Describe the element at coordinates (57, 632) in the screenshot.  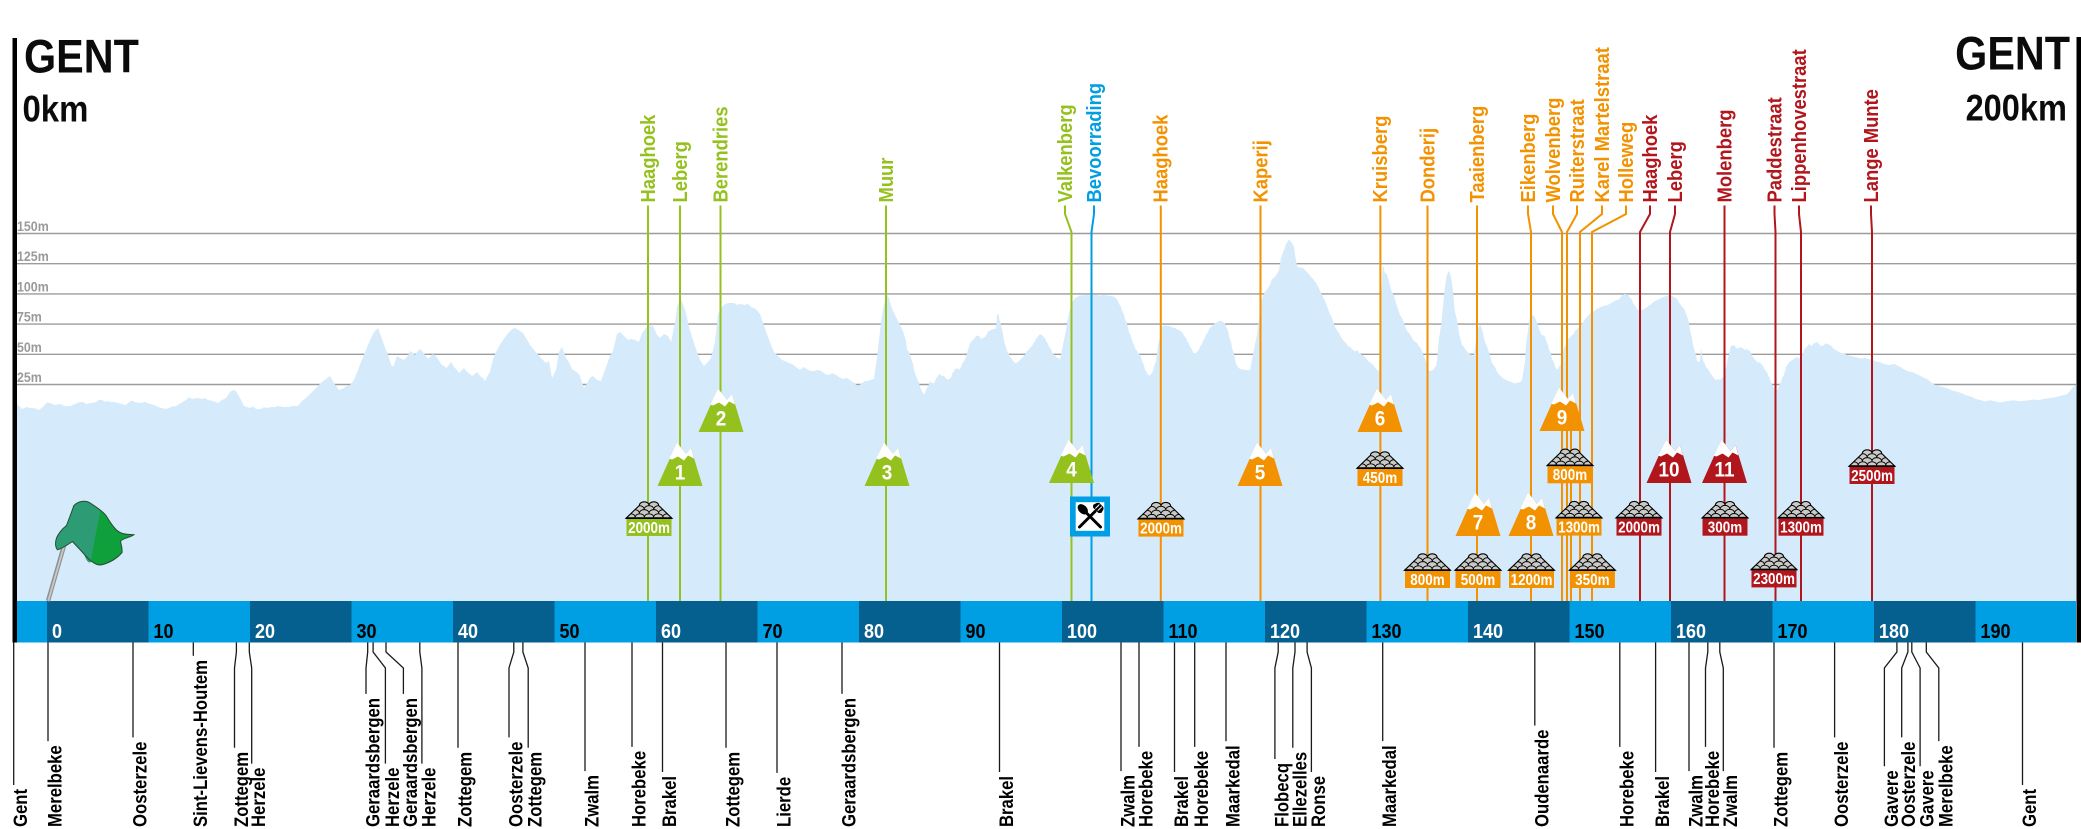
I see `svg-text: 0` at that location.